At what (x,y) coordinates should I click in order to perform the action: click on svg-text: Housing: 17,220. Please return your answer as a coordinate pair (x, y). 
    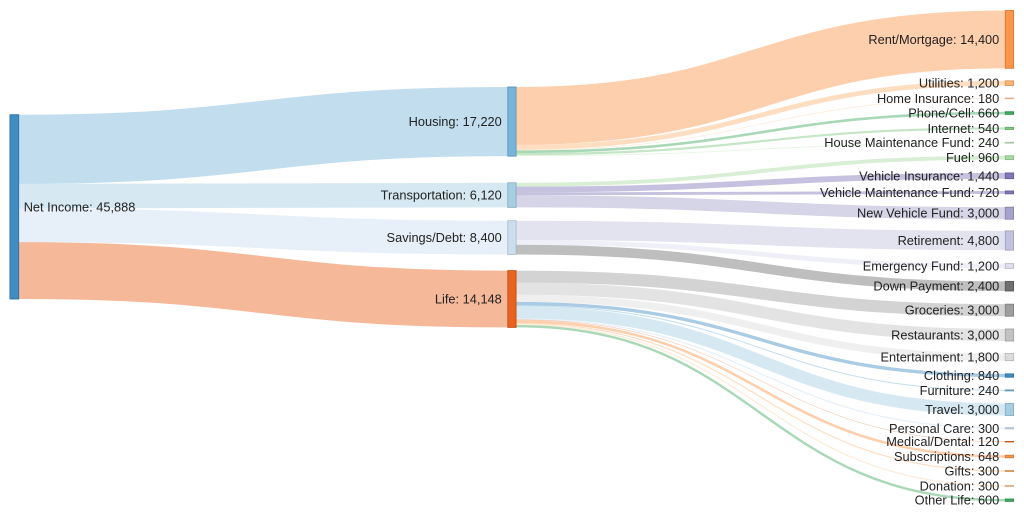
    Looking at the image, I should click on (455, 121).